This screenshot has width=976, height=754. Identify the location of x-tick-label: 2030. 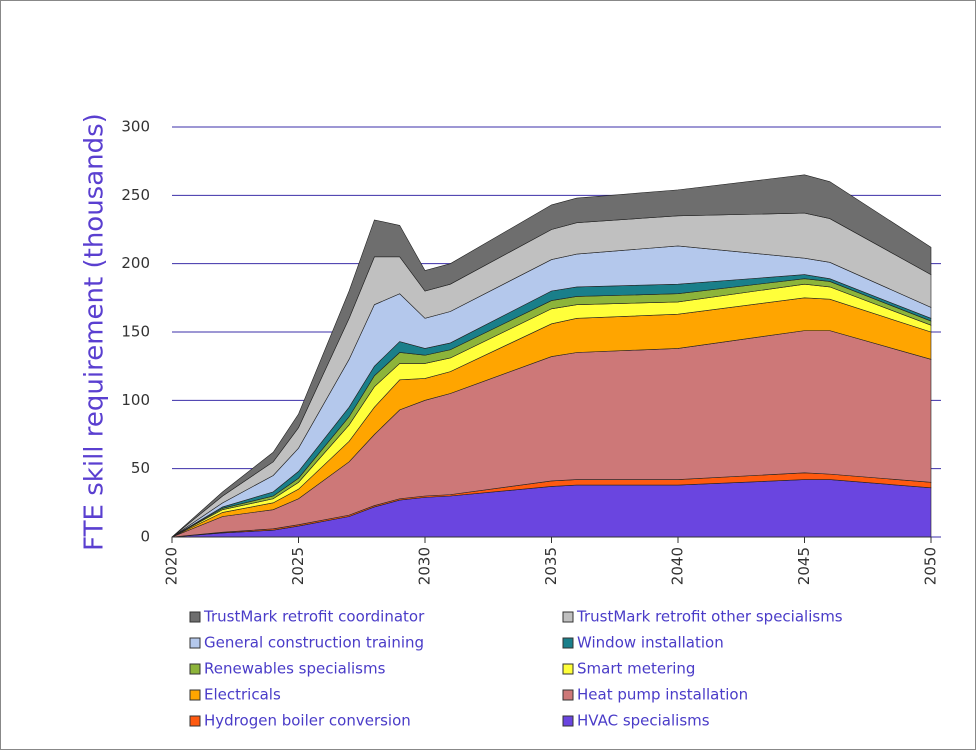
(425, 566).